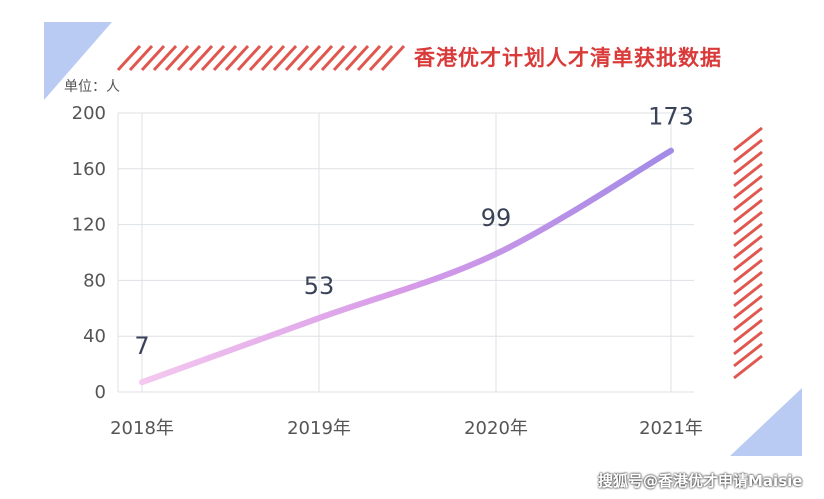  What do you see at coordinates (100, 392) in the screenshot?
I see `y-tick-label: 0` at bounding box center [100, 392].